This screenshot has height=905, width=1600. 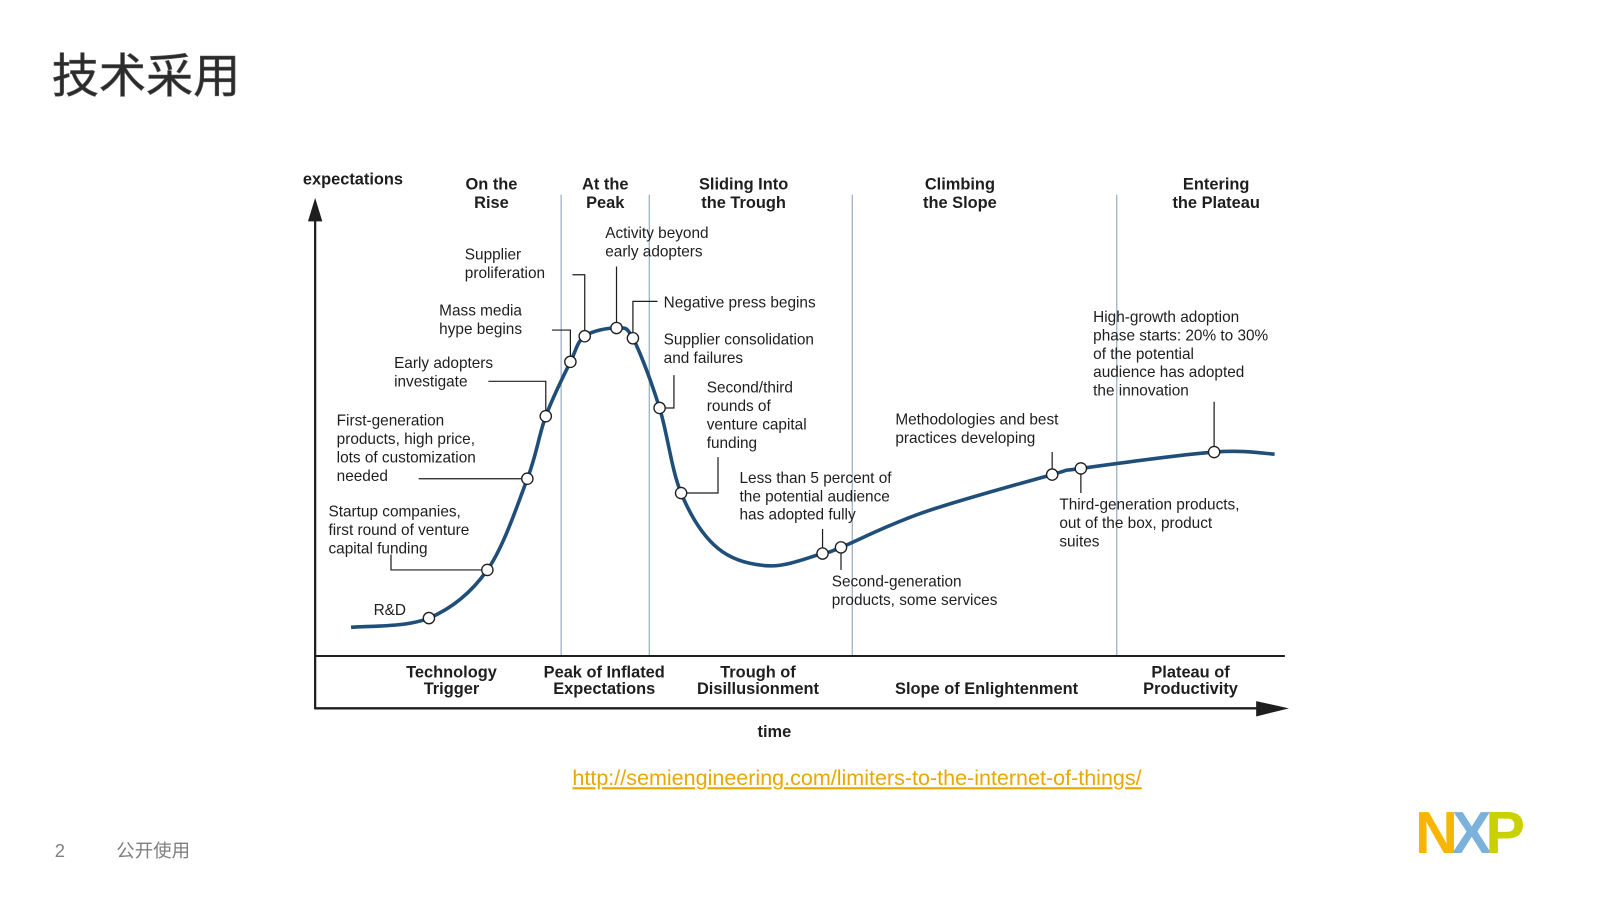 I want to click on logo-letter: N, so click(x=1434, y=832).